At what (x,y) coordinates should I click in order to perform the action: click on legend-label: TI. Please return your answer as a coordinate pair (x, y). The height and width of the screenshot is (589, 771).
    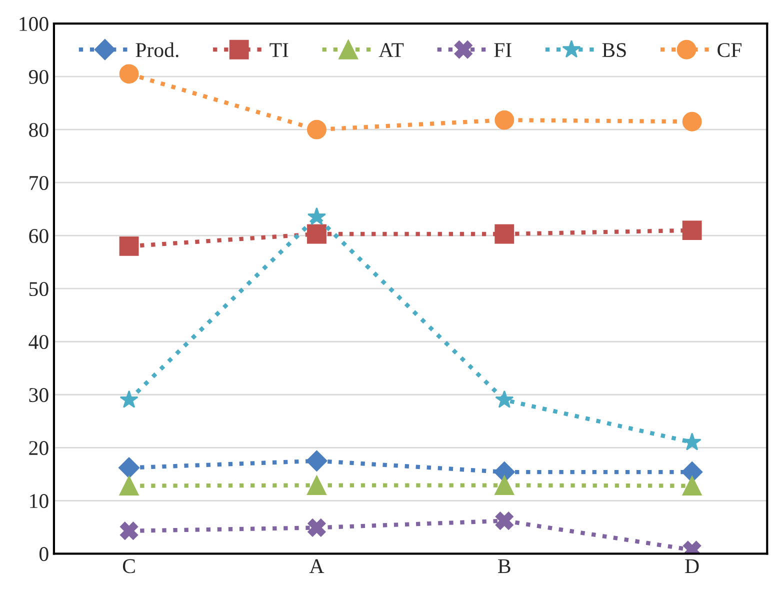
    Looking at the image, I should click on (279, 50).